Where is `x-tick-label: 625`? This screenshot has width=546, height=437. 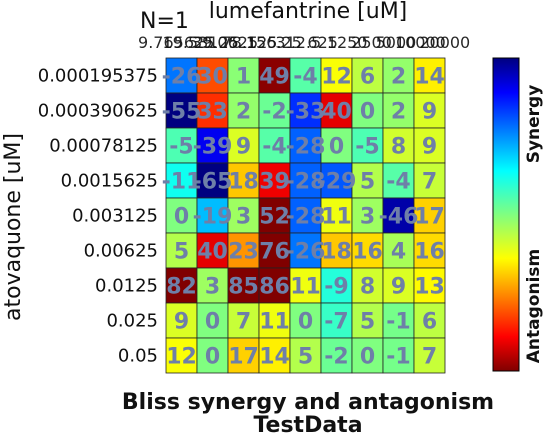 x-tick-label: 625 is located at coordinates (322, 42).